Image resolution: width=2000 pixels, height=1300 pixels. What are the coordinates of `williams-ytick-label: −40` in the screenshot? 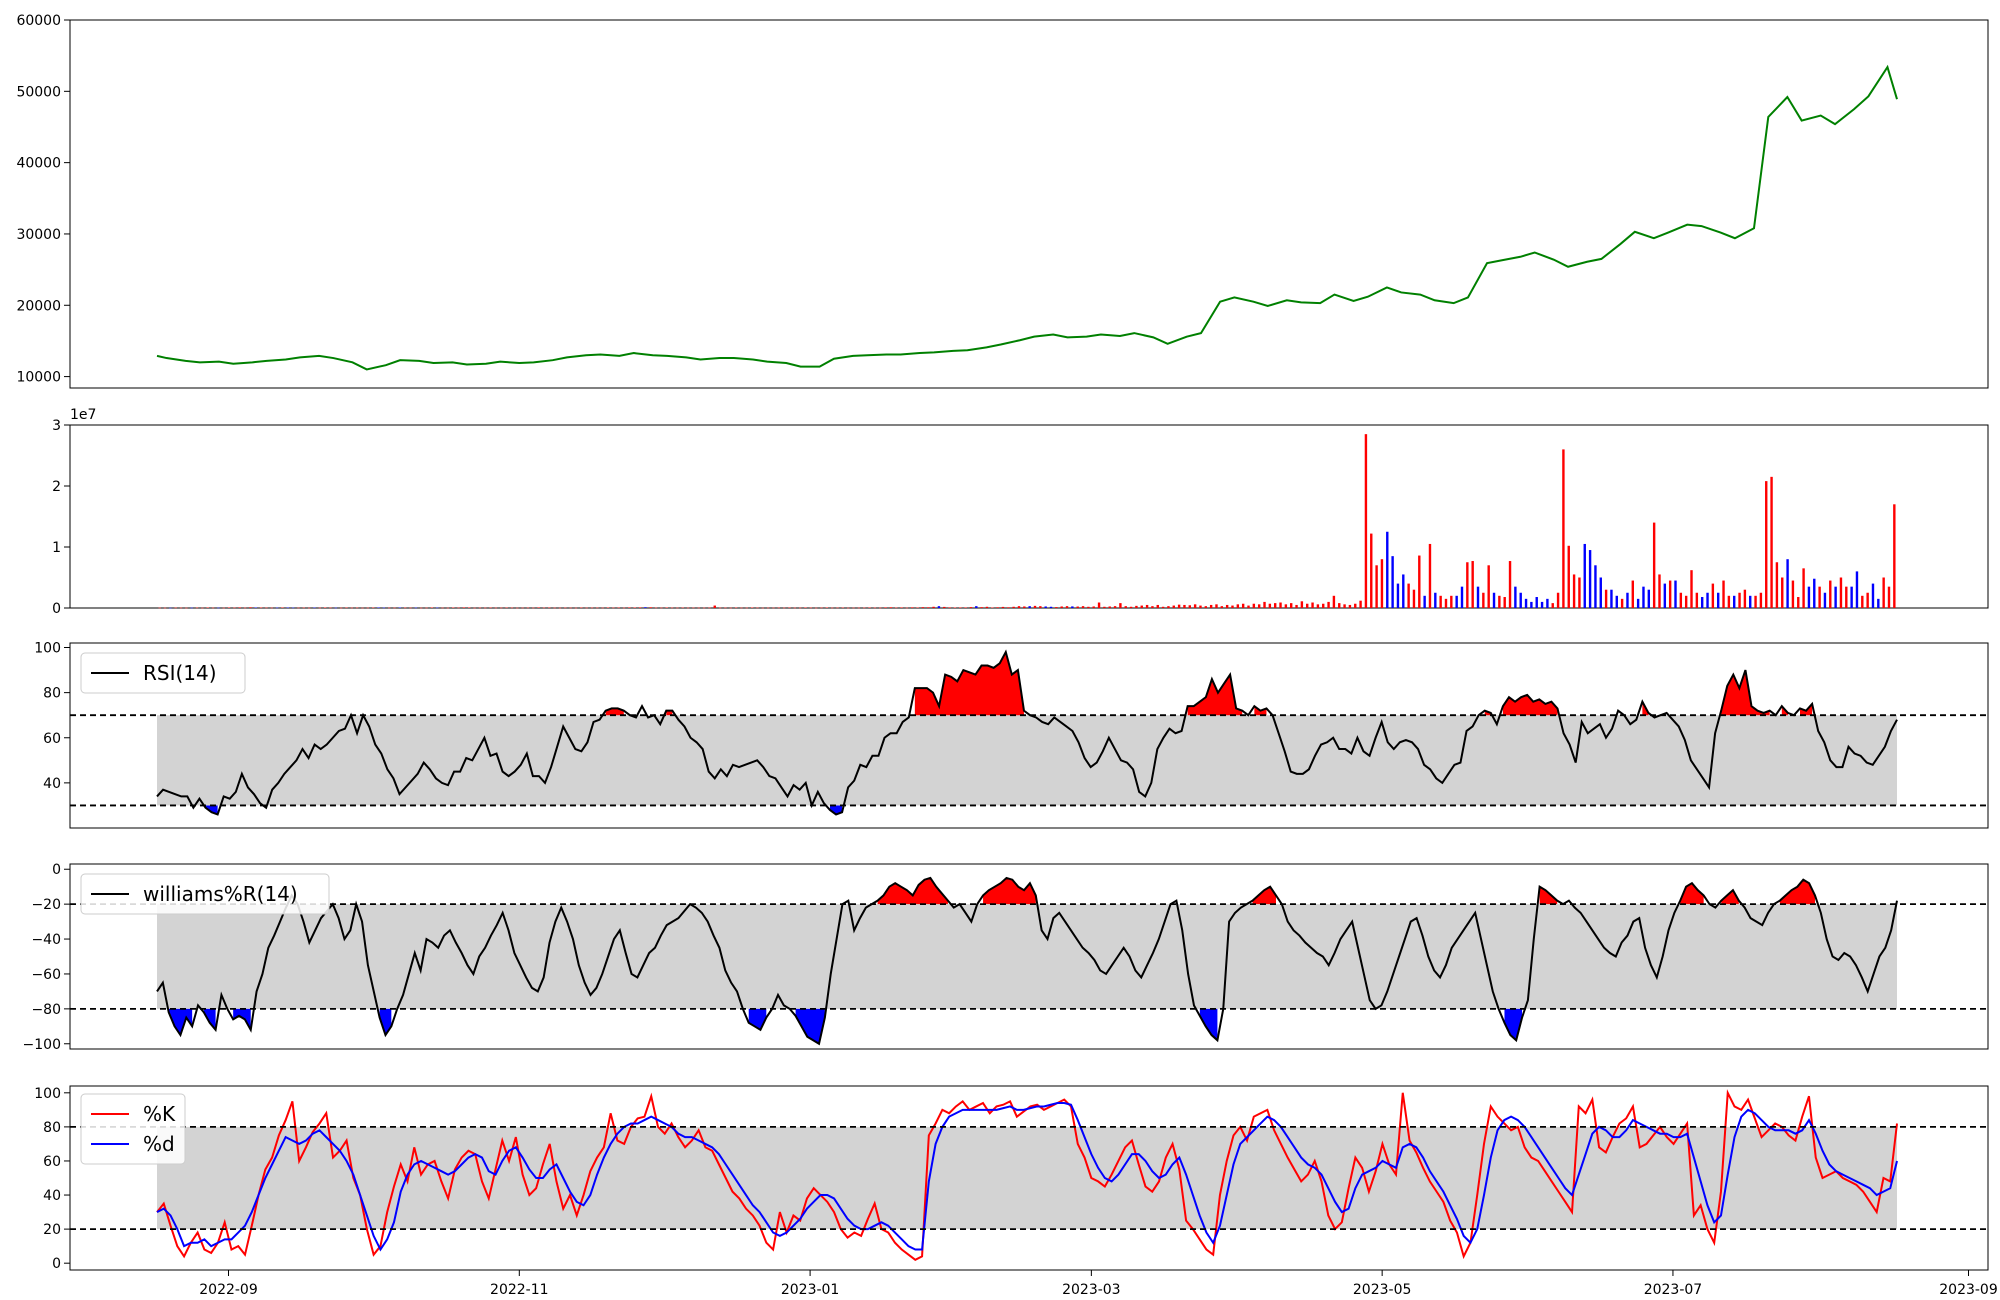 It's located at (46, 940).